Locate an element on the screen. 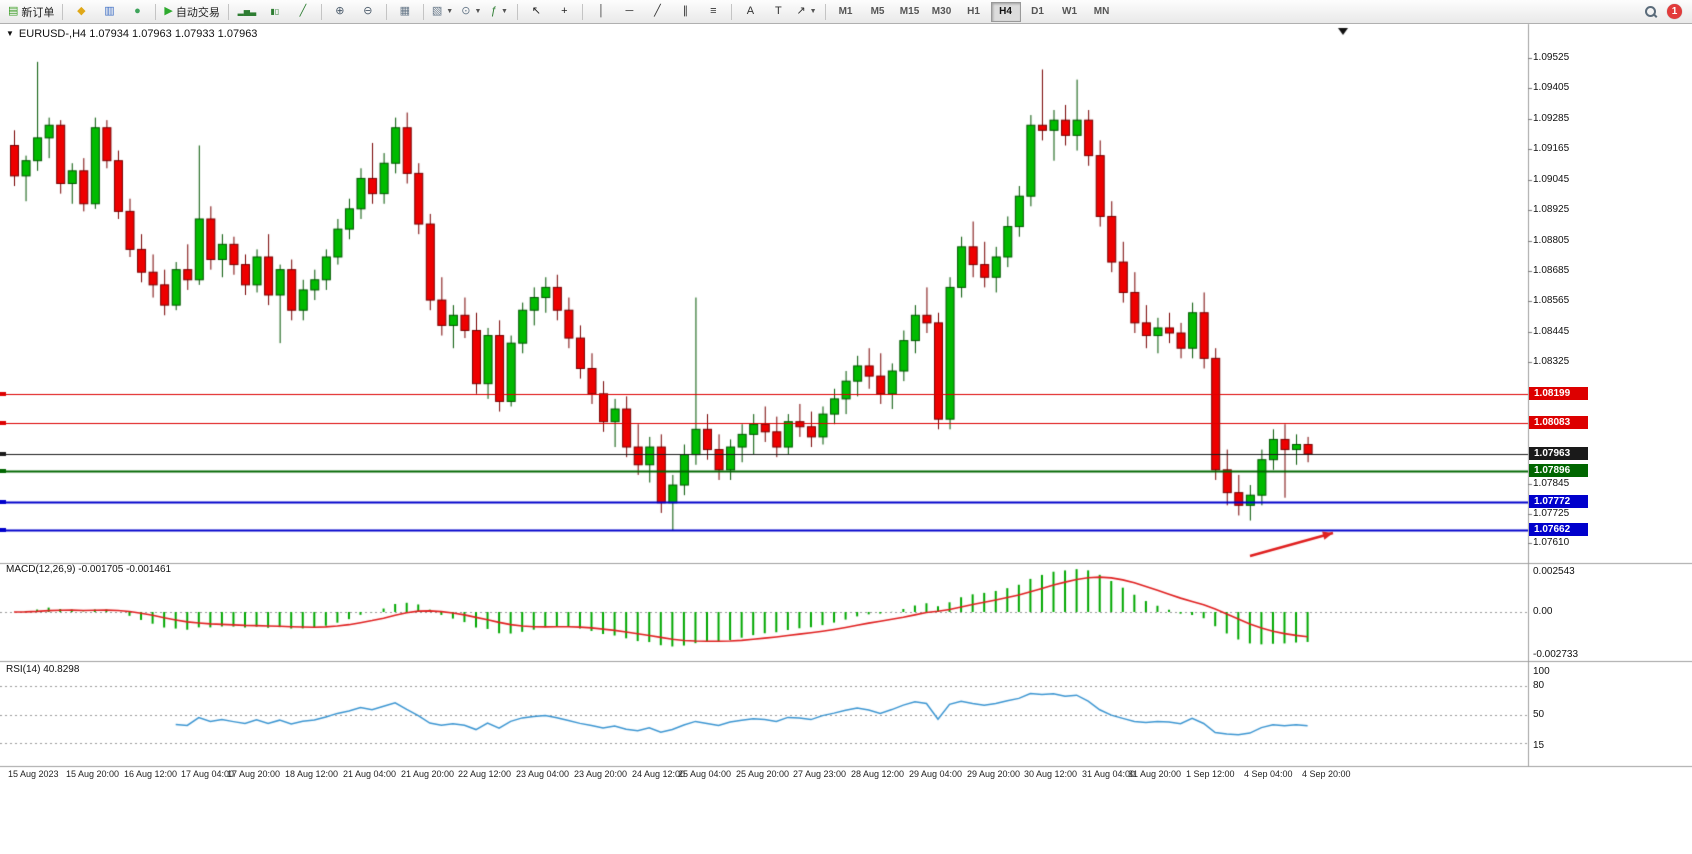 This screenshot has width=1692, height=854. macd-indicator-label: MACD(12,26,9) -0.001705 -0.001461 is located at coordinates (88, 569).